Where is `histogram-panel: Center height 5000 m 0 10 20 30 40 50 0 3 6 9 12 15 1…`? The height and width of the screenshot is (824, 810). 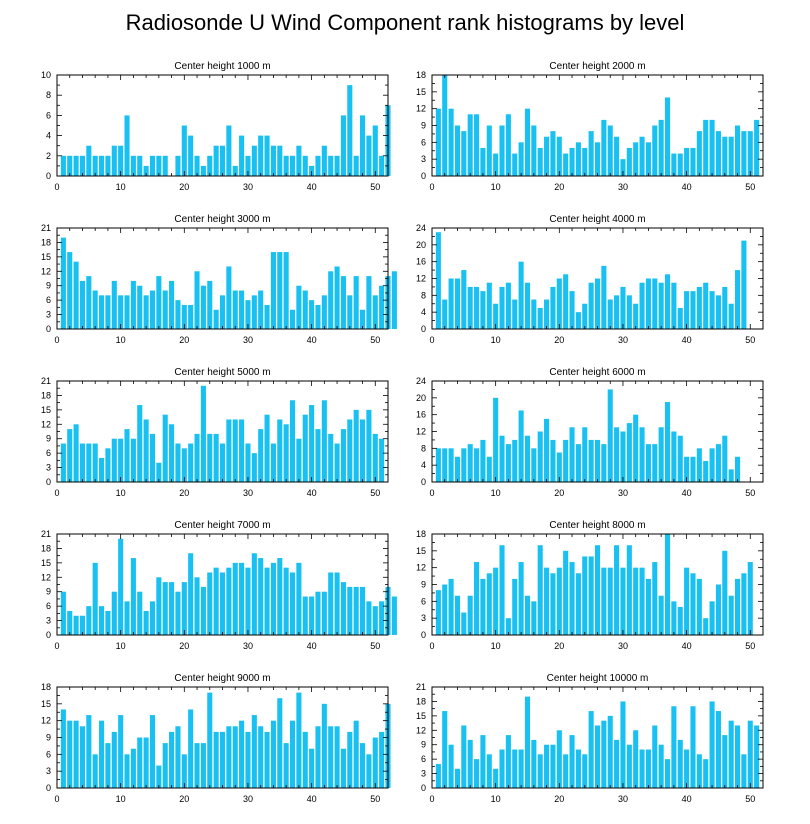 histogram-panel: Center height 5000 m 0 10 20 30 40 50 0 3 6 9 12 15 1… is located at coordinates (212, 426).